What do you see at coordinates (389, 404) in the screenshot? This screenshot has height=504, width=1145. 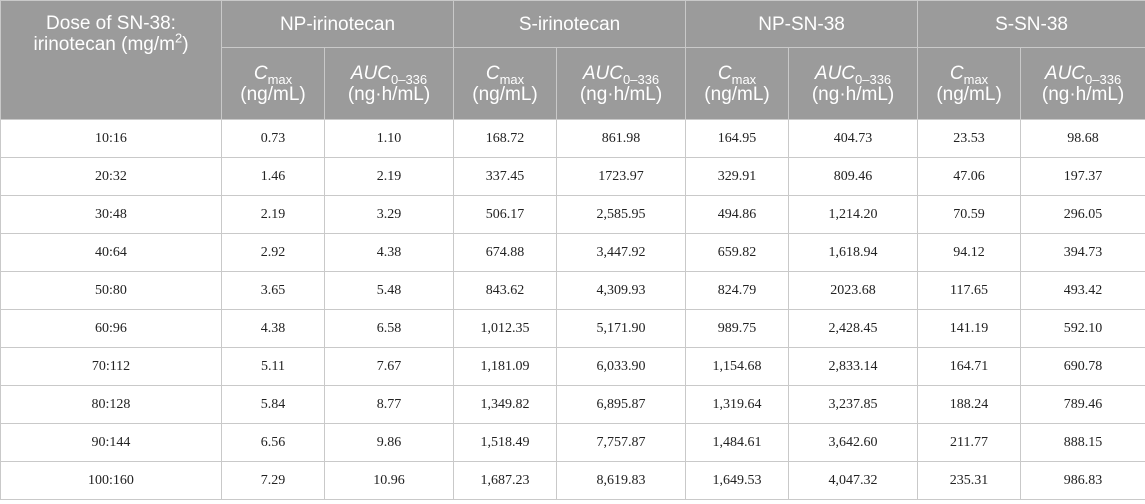 I see `value-cell: 8.77` at bounding box center [389, 404].